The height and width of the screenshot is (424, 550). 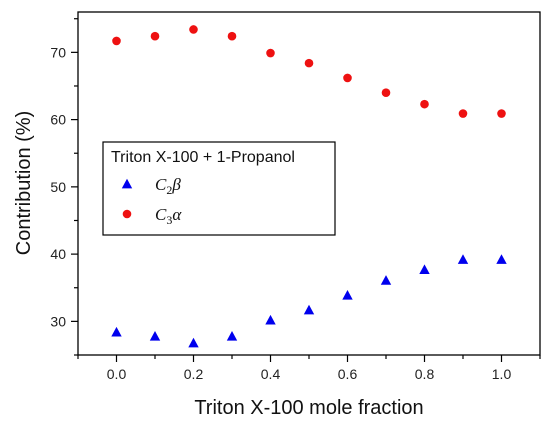 What do you see at coordinates (117, 374) in the screenshot?
I see `x-tick-label: 0.0` at bounding box center [117, 374].